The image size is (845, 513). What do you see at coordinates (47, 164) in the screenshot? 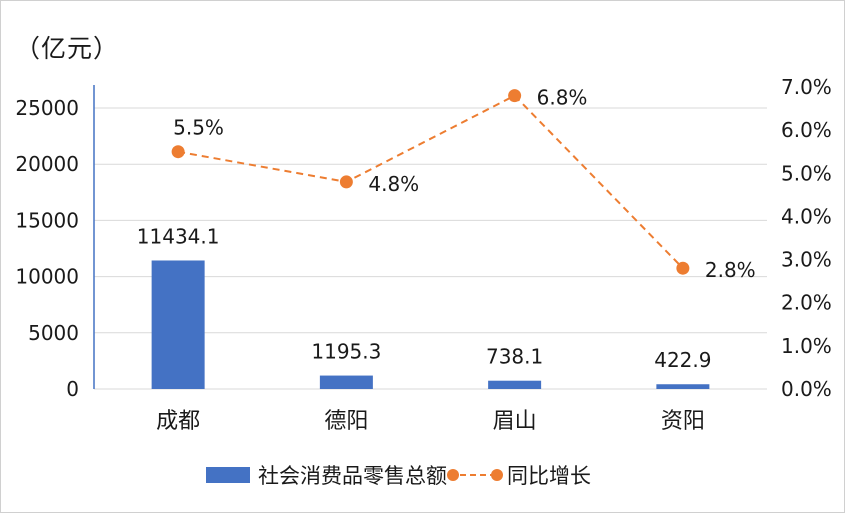
I see `y-left-tick-label: 20000` at bounding box center [47, 164].